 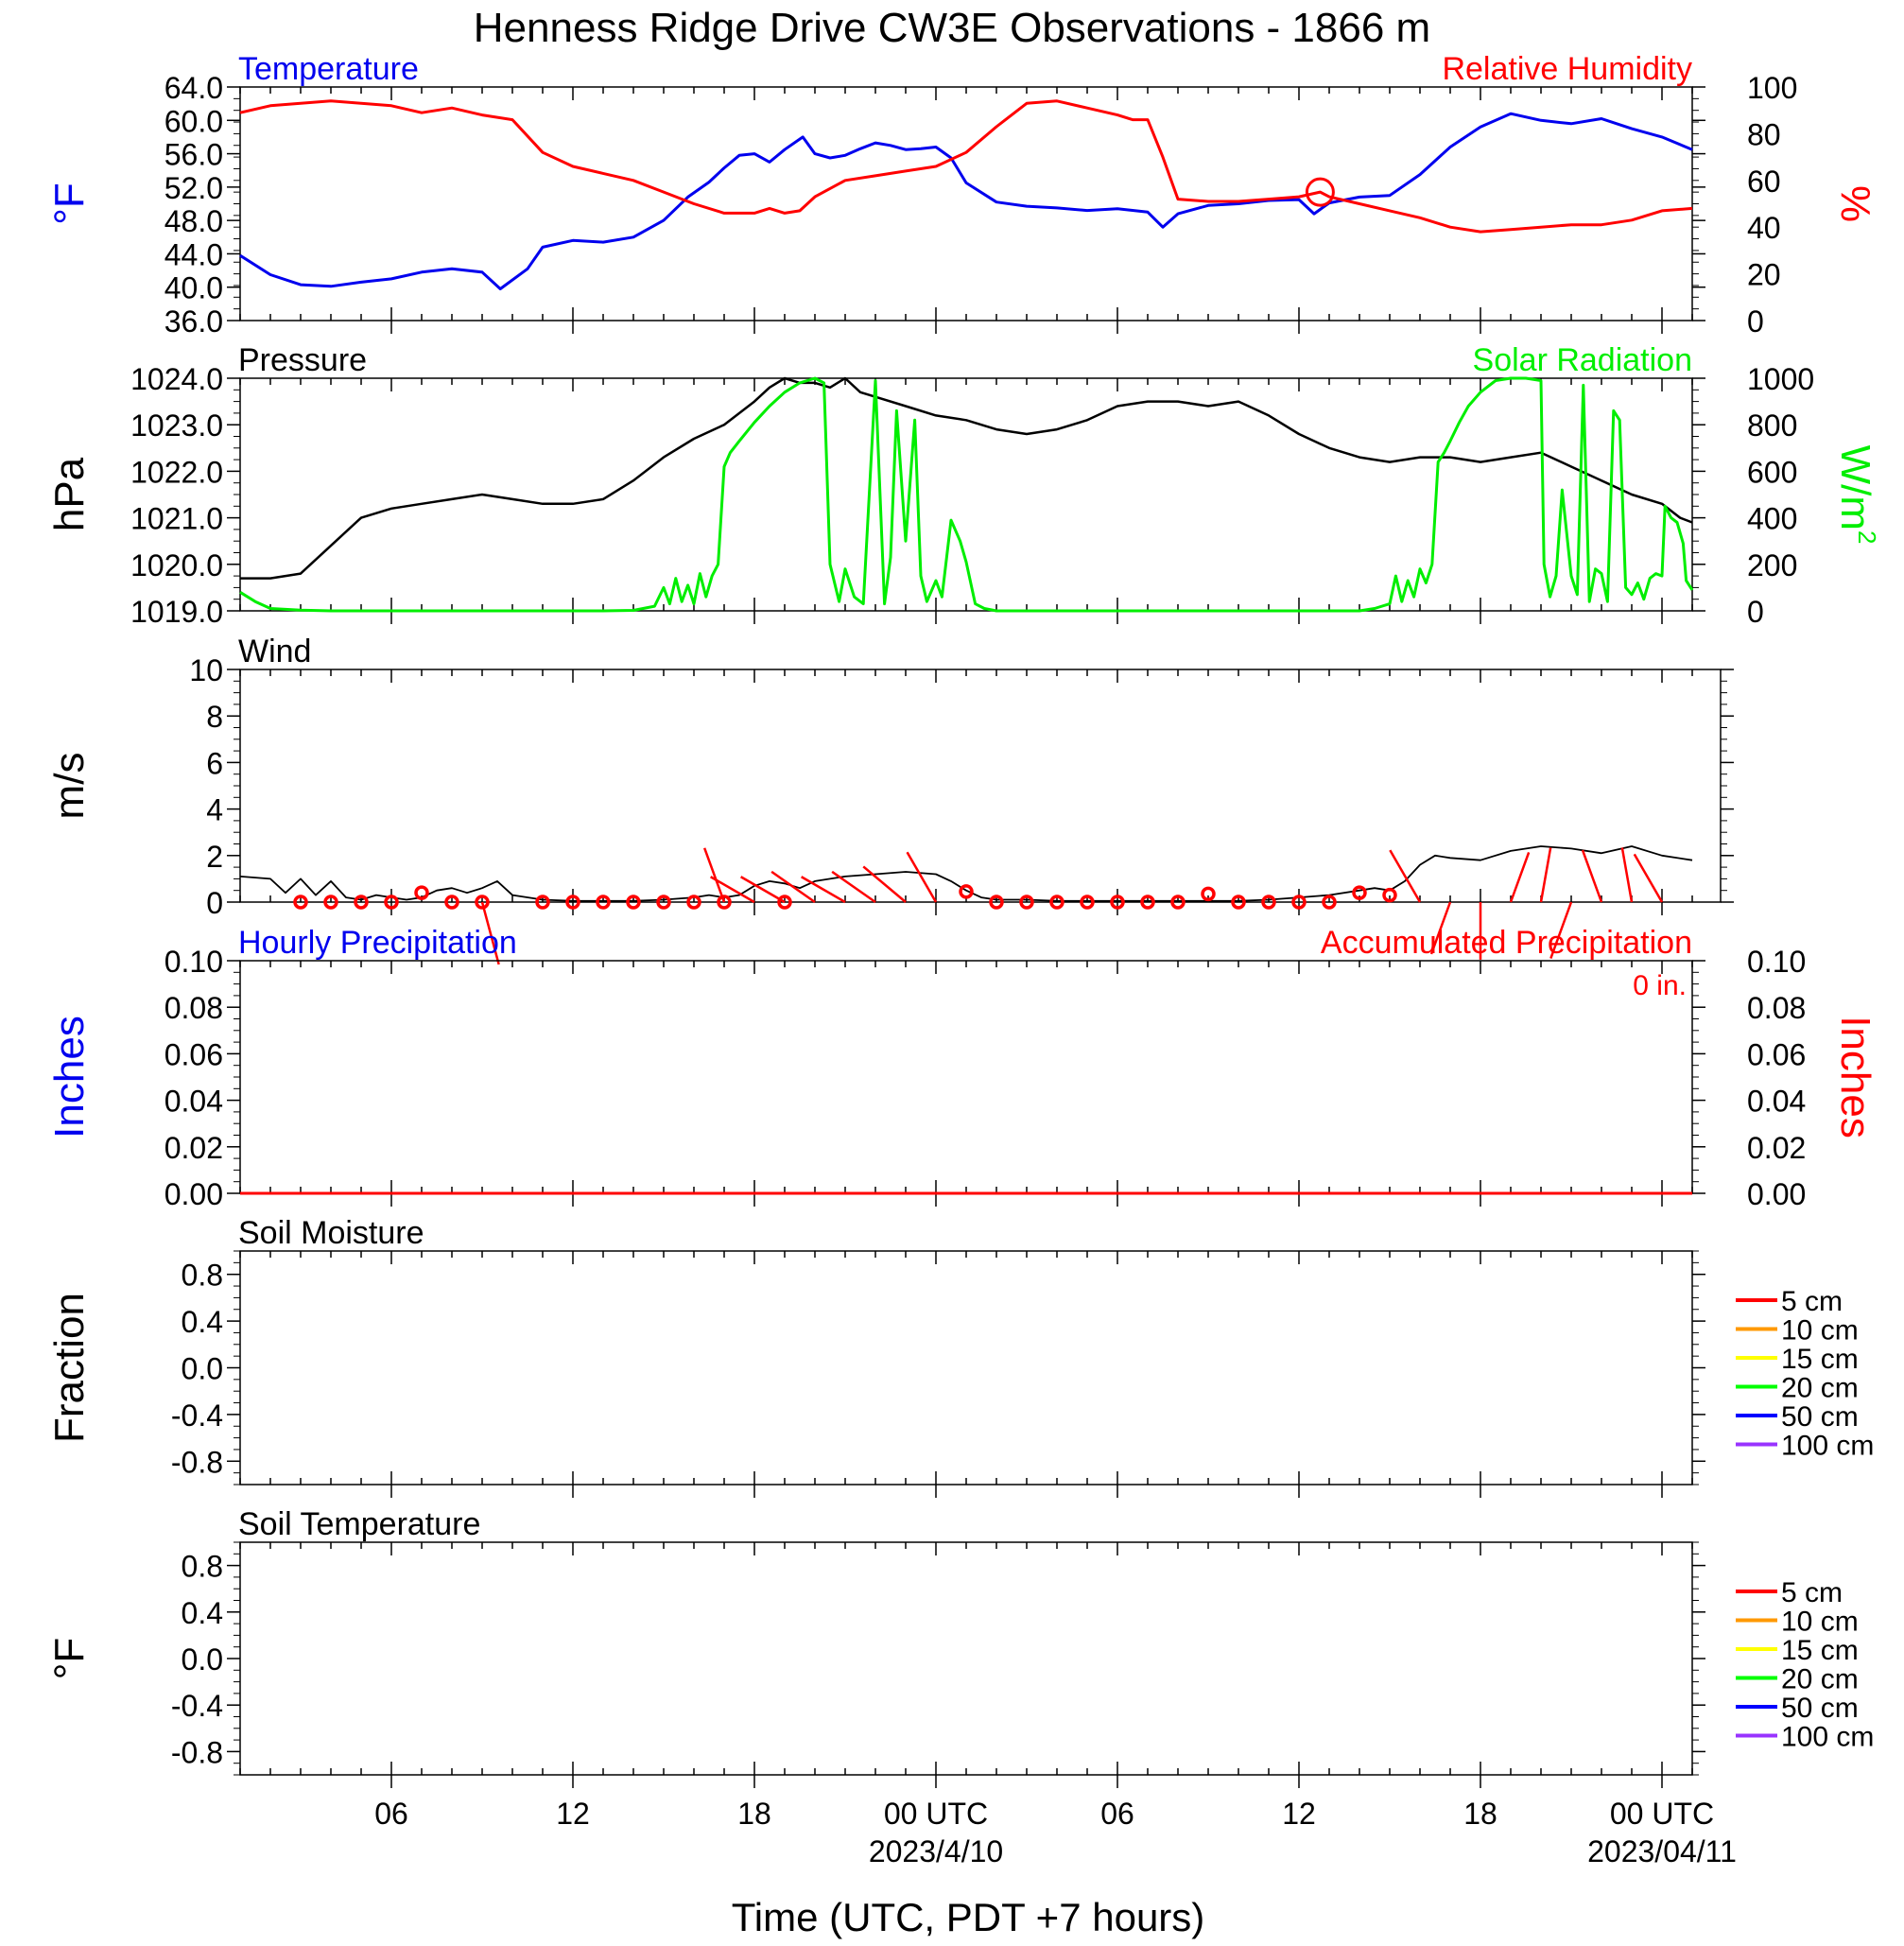 I want to click on y-tick-label-right: 0.06, so click(x=1777, y=1054).